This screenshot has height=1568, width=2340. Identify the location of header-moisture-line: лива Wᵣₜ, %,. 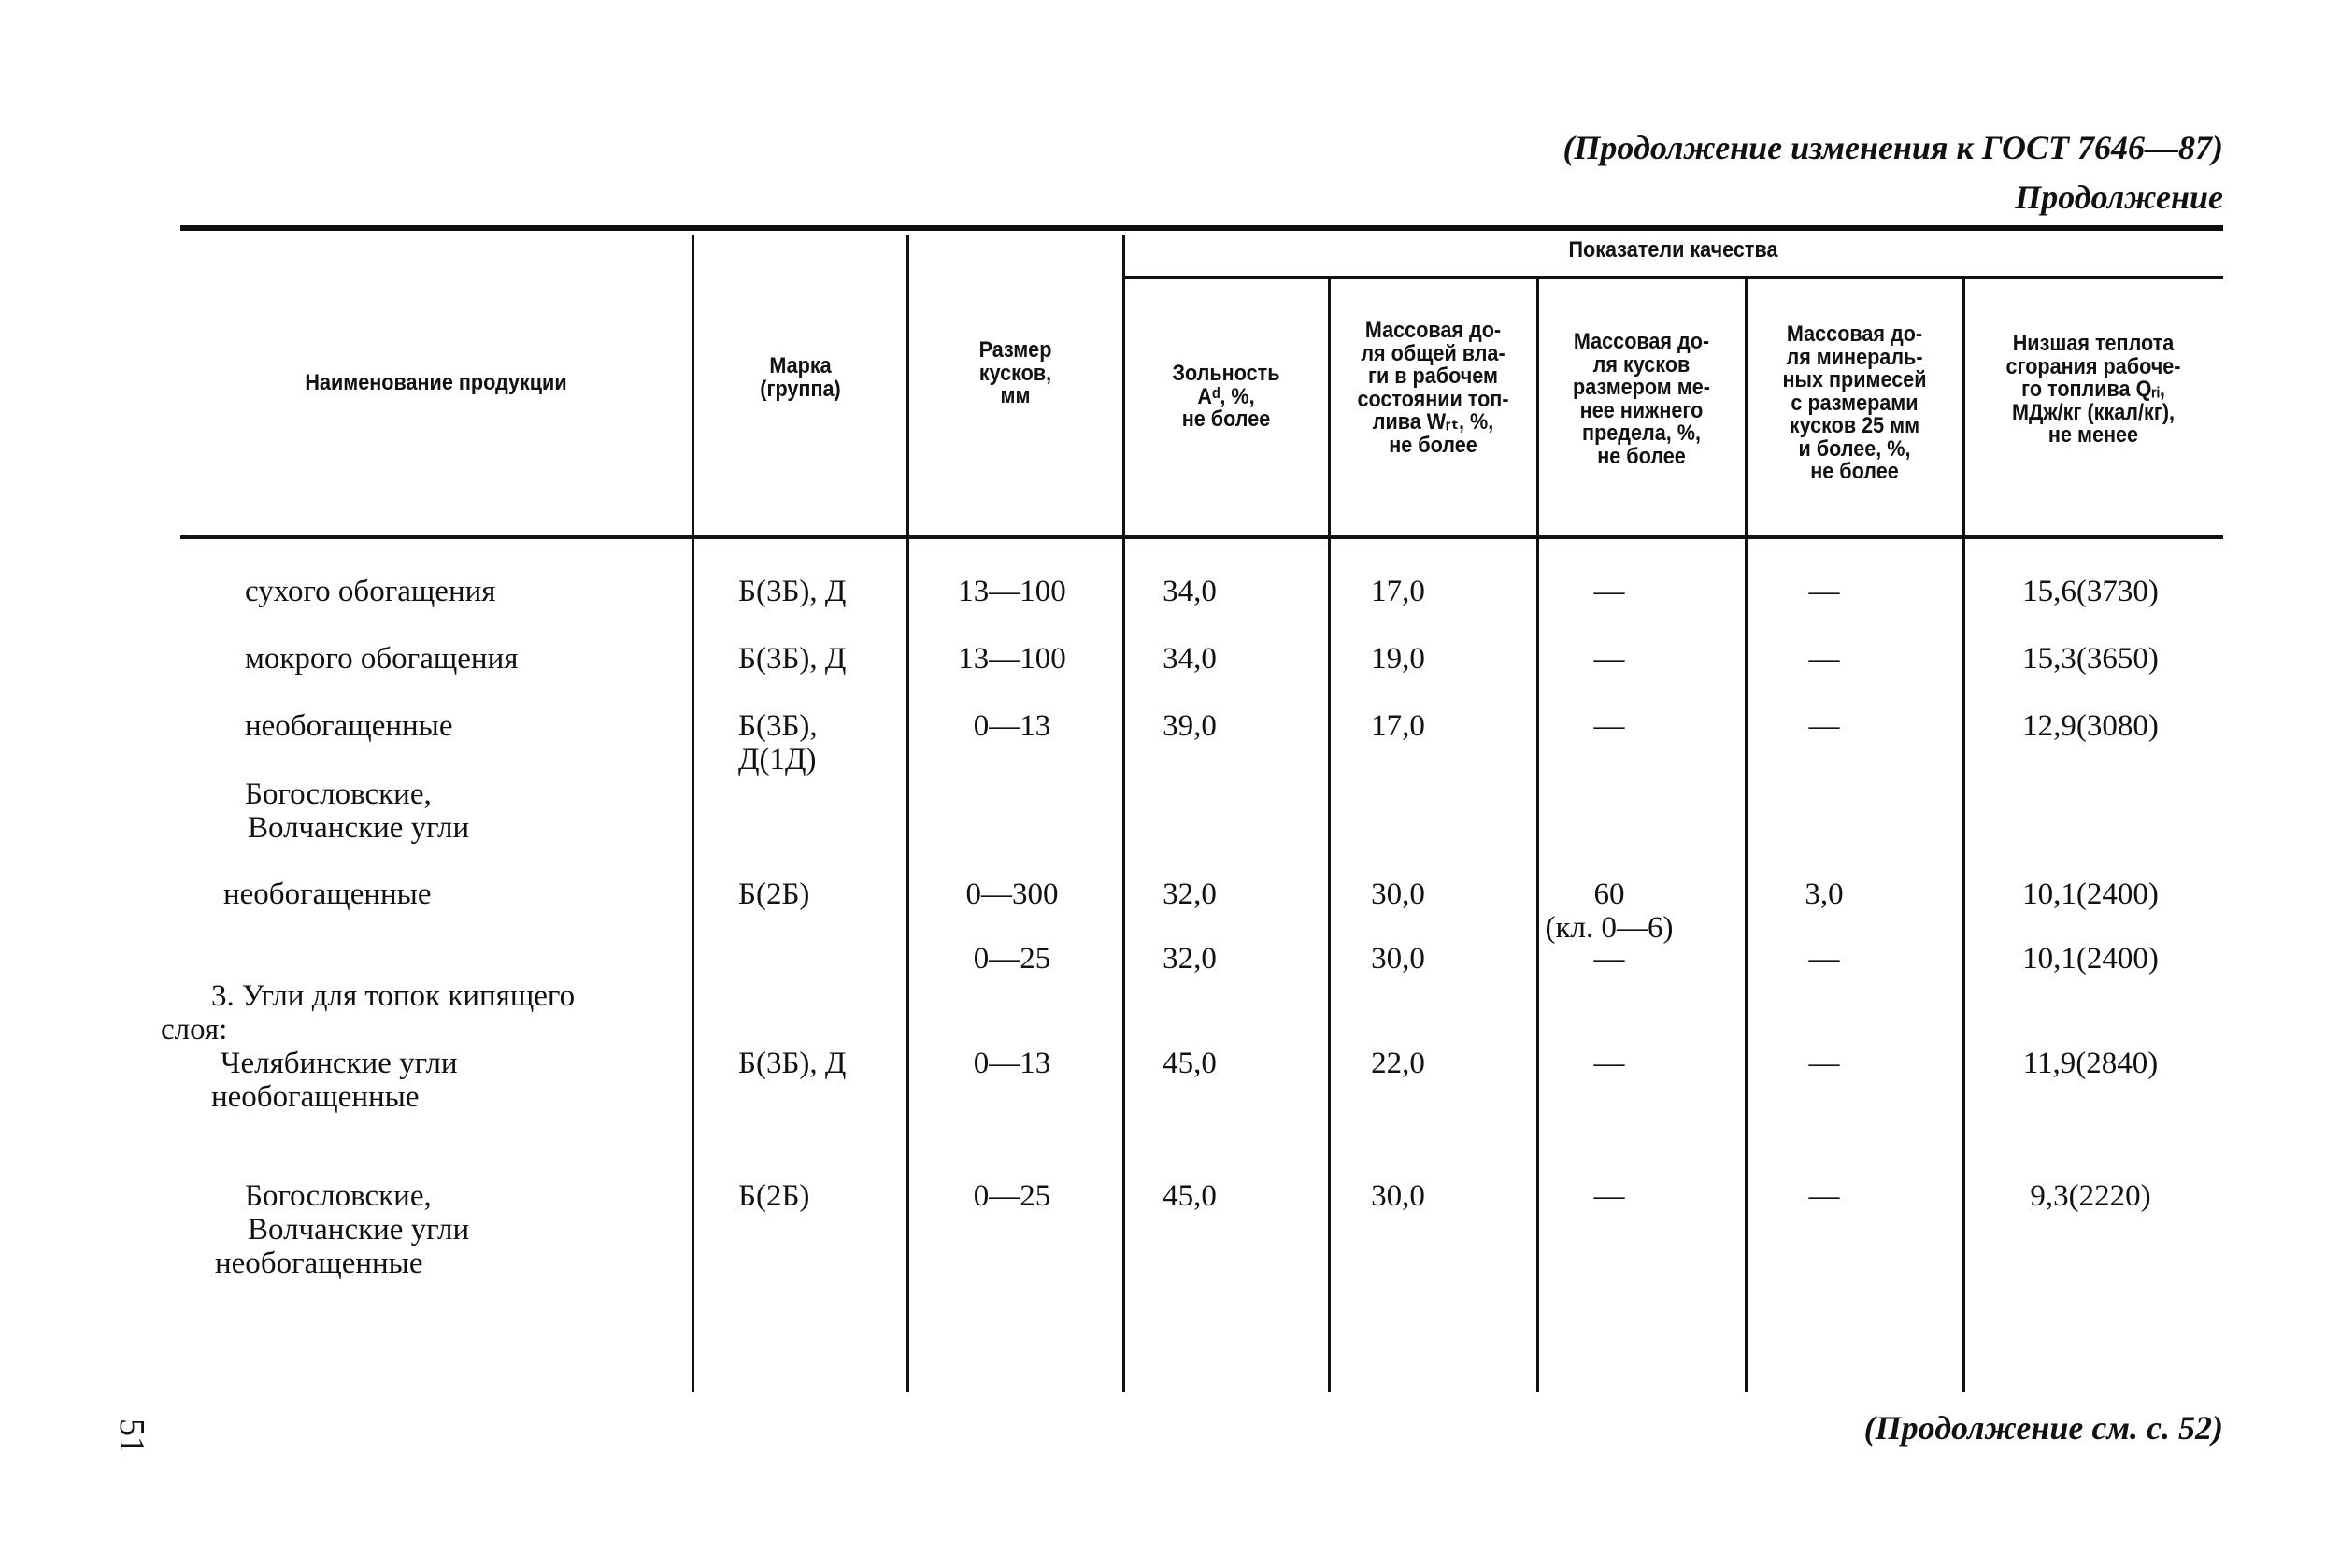
(1433, 422).